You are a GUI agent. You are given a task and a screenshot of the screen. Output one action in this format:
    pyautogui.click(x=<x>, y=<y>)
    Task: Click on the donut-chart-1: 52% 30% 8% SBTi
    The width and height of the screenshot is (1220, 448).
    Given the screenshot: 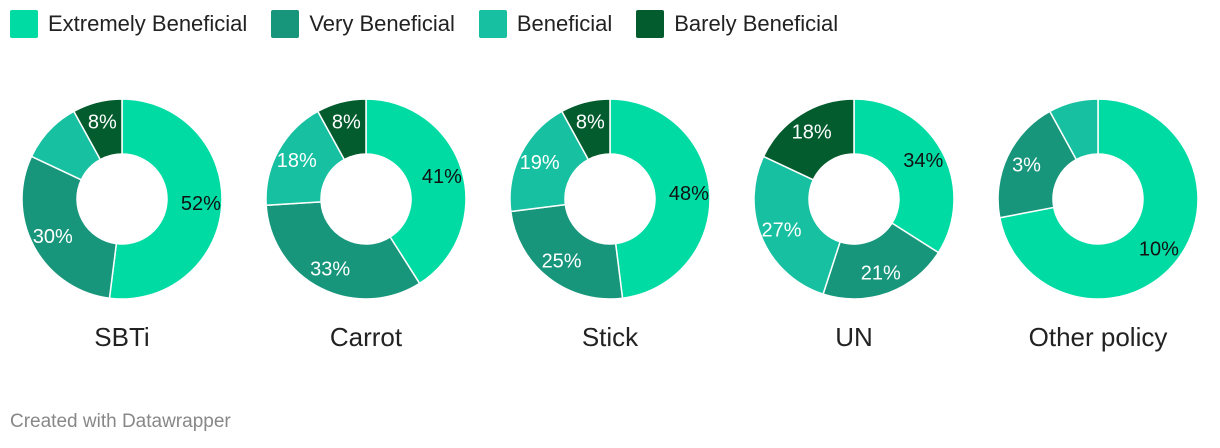 What is the action you would take?
    pyautogui.click(x=122, y=225)
    